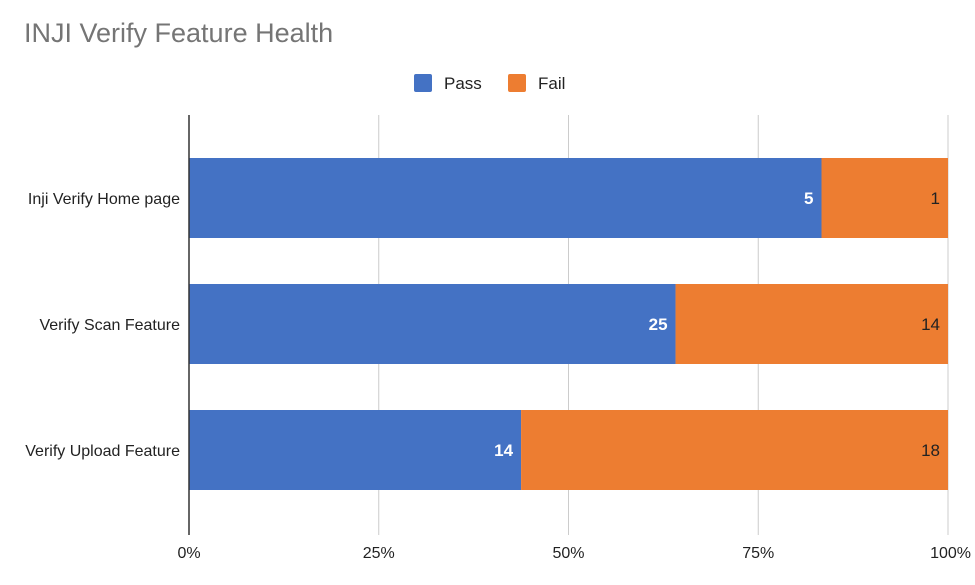 The height and width of the screenshot is (585, 975). I want to click on x-tick-label: 25%, so click(379, 553).